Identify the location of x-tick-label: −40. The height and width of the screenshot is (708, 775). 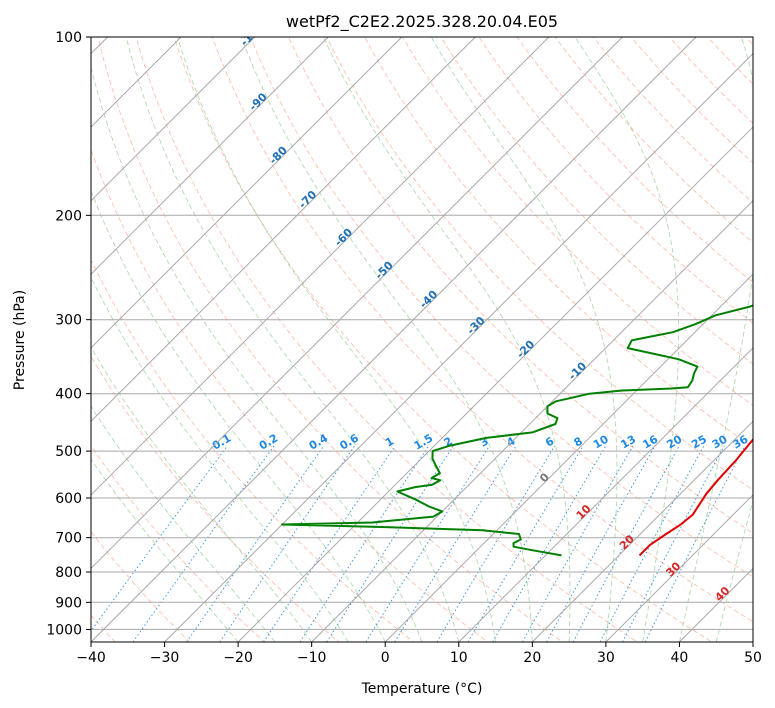
(91, 658).